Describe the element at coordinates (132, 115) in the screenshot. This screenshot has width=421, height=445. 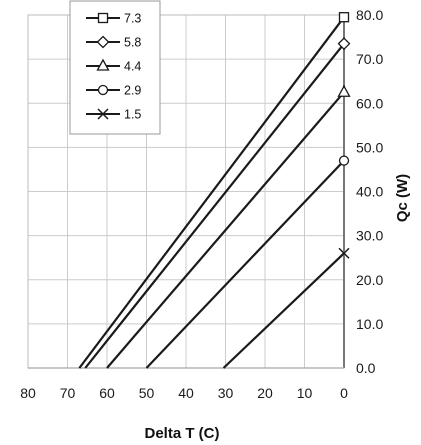
I see `legend-label: 1.5` at that location.